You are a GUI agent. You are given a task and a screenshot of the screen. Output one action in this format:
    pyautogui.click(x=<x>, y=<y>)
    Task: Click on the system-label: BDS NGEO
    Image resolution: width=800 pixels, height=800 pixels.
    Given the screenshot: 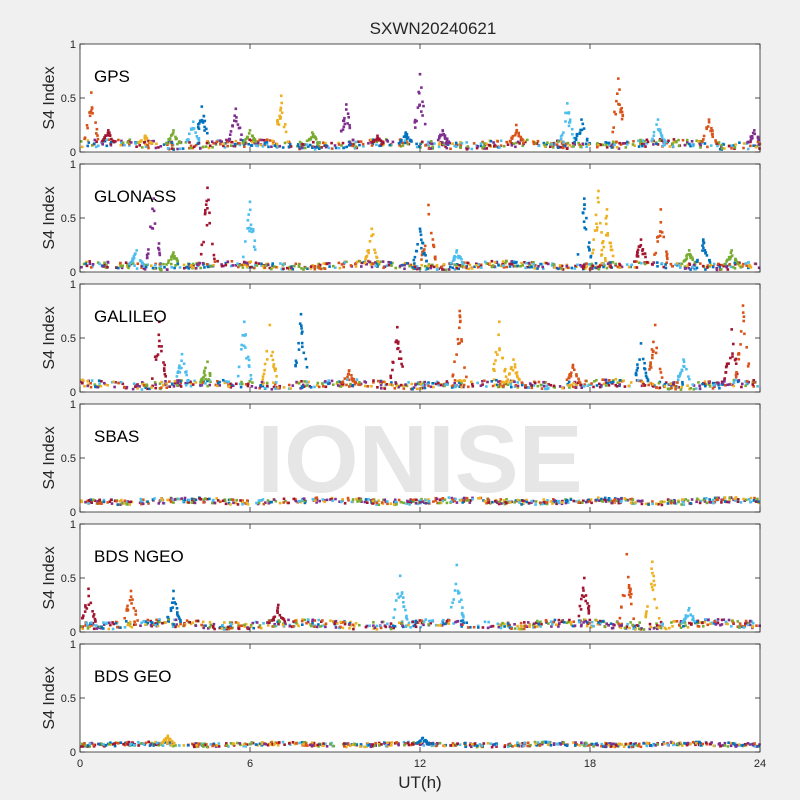 What is the action you would take?
    pyautogui.click(x=139, y=556)
    